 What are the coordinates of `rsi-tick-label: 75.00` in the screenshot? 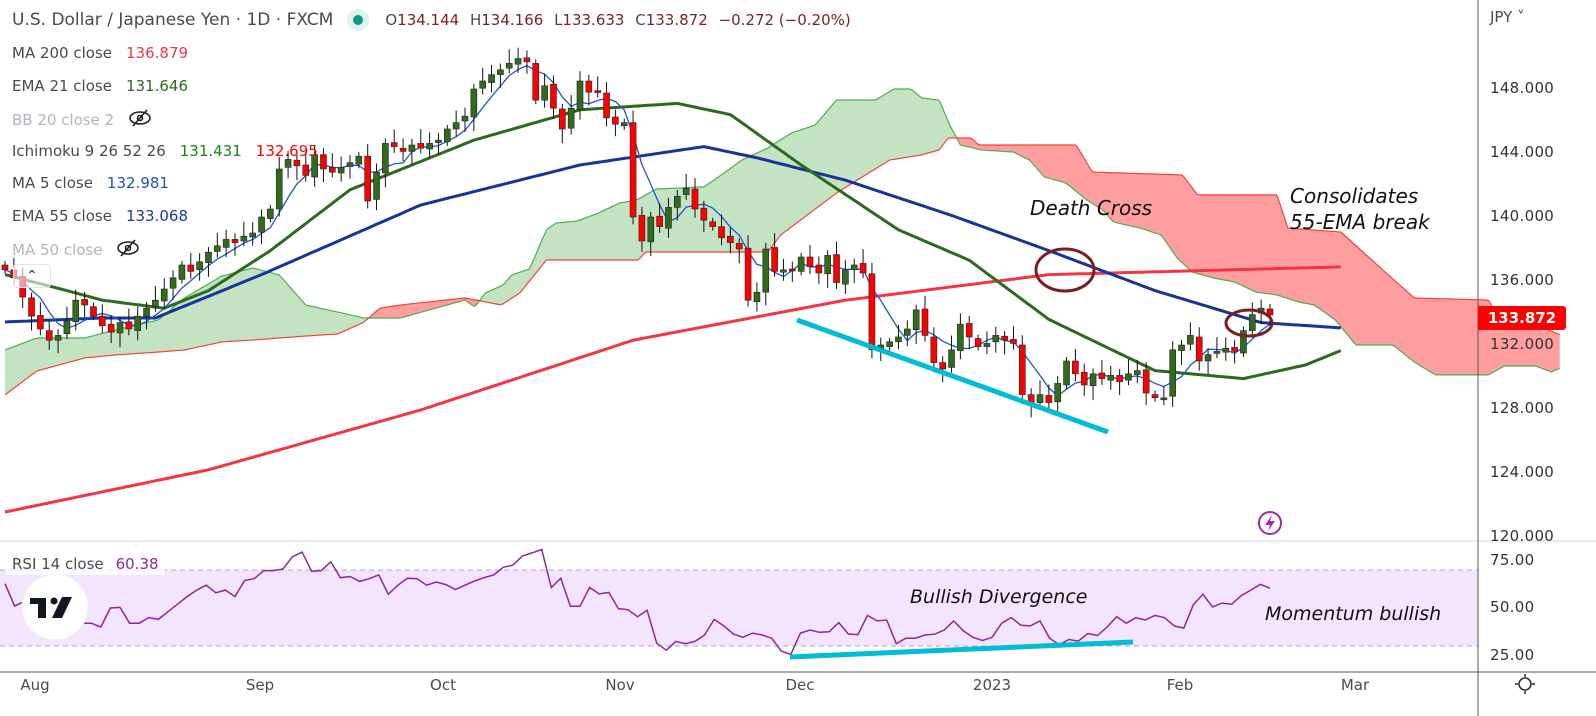 It's located at (1512, 559).